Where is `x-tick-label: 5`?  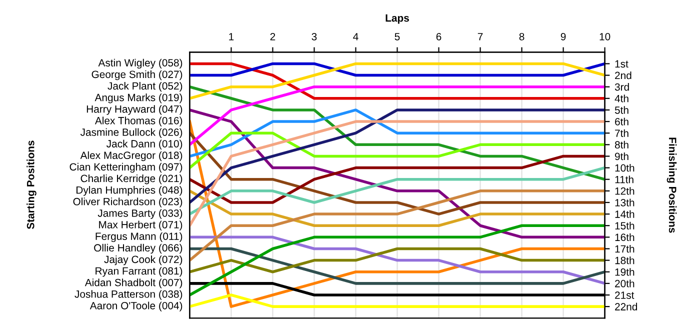 x-tick-label: 5 is located at coordinates (397, 36).